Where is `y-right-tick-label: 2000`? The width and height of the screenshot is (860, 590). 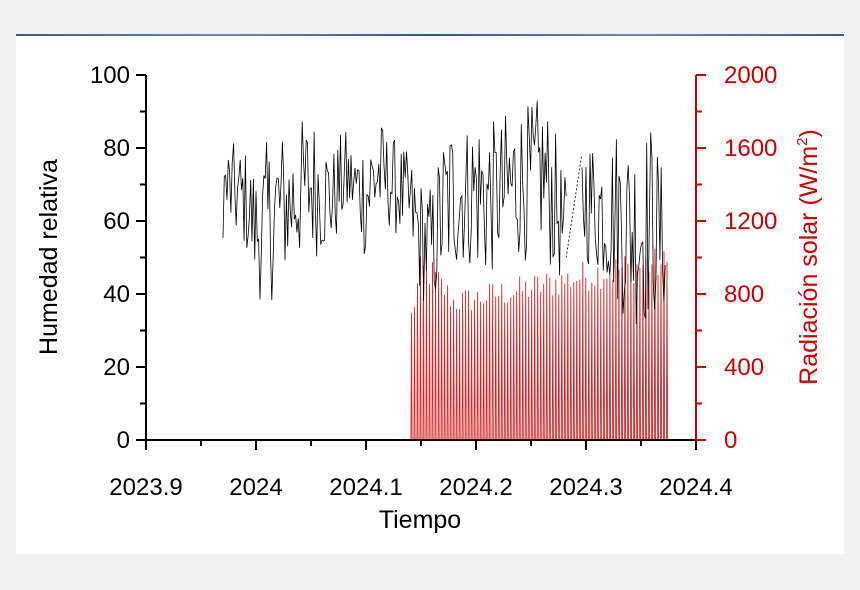 y-right-tick-label: 2000 is located at coordinates (750, 75).